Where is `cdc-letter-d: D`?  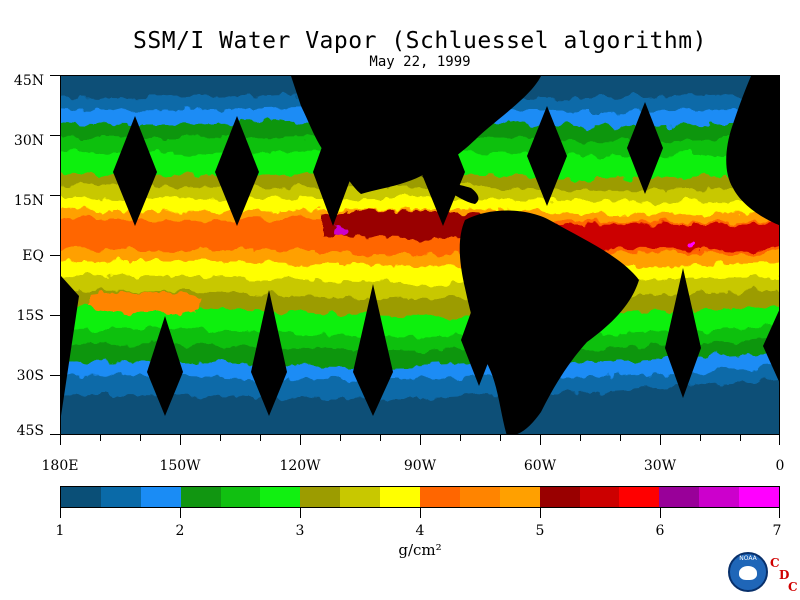
cdc-letter-d: D is located at coordinates (784, 575).